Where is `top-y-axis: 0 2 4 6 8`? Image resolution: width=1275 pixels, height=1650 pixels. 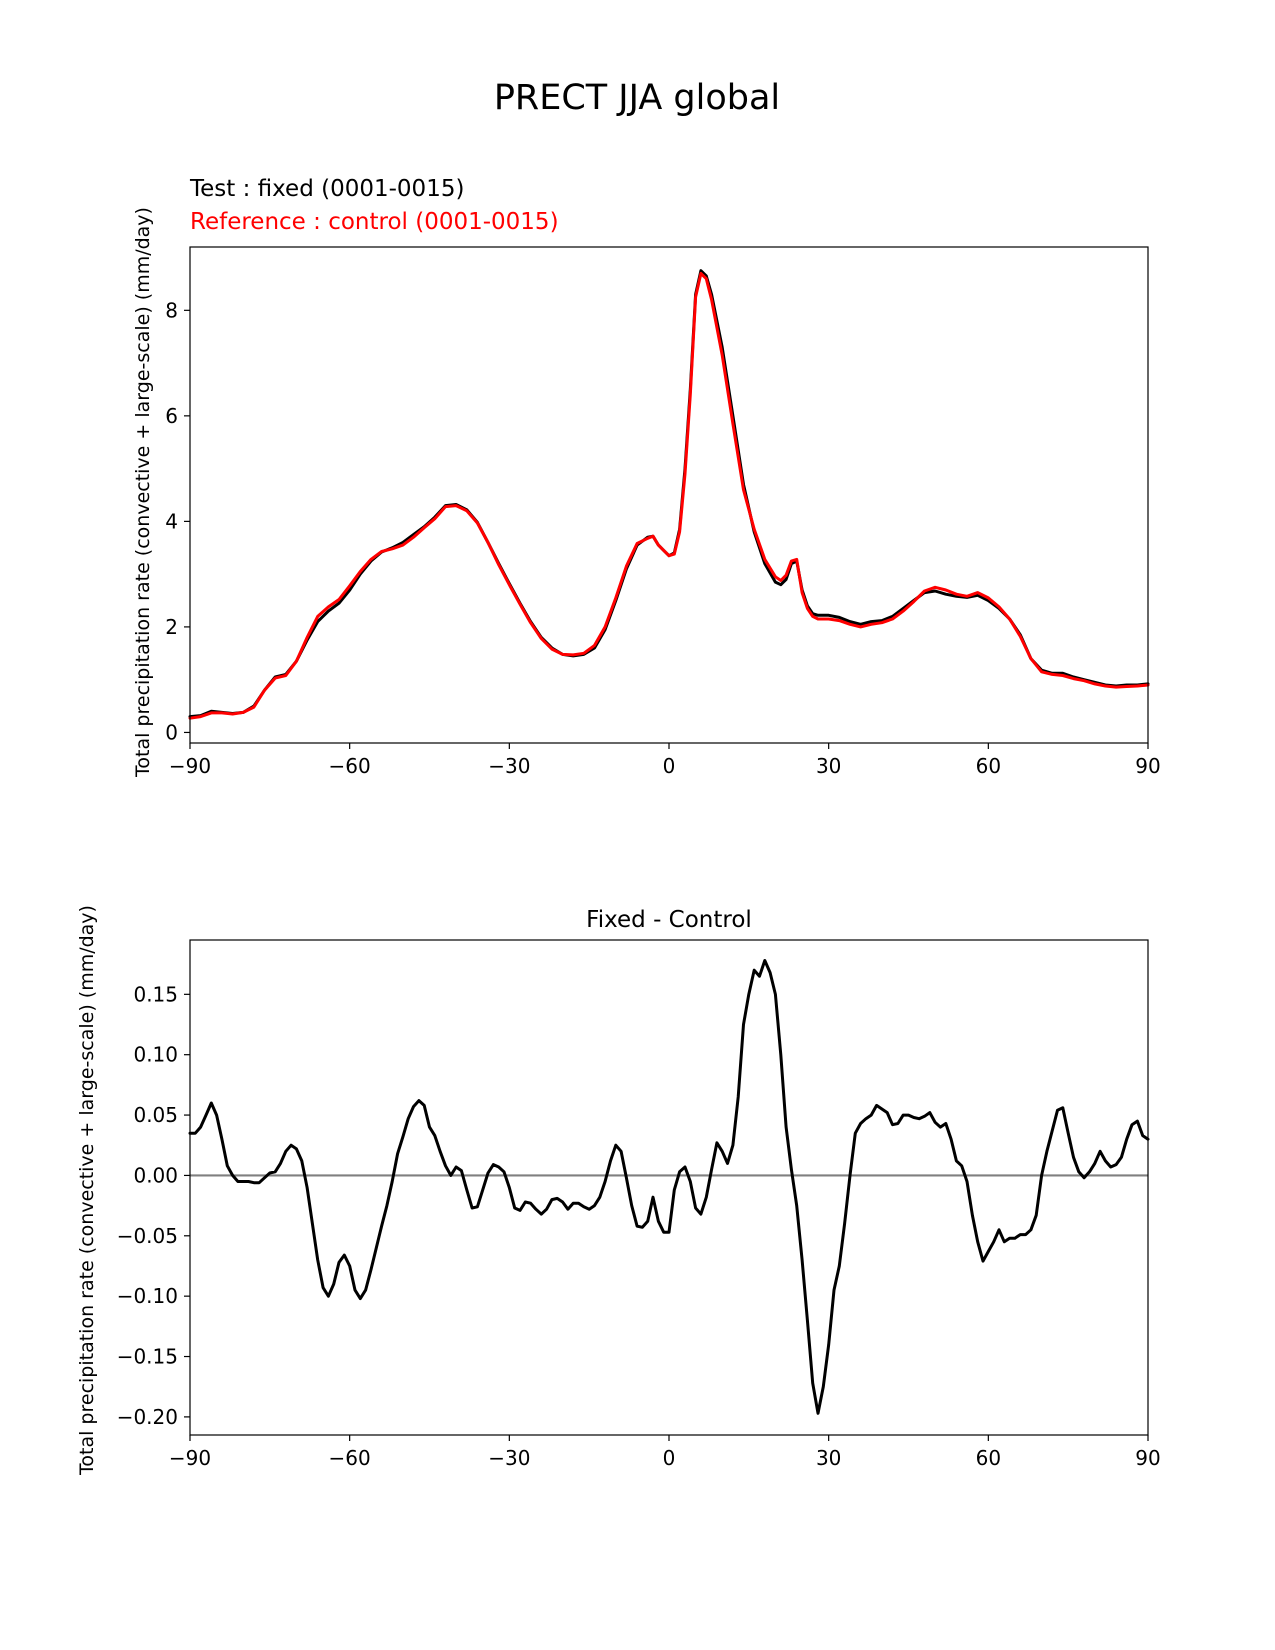 top-y-axis: 0 2 4 6 8 is located at coordinates (177, 521).